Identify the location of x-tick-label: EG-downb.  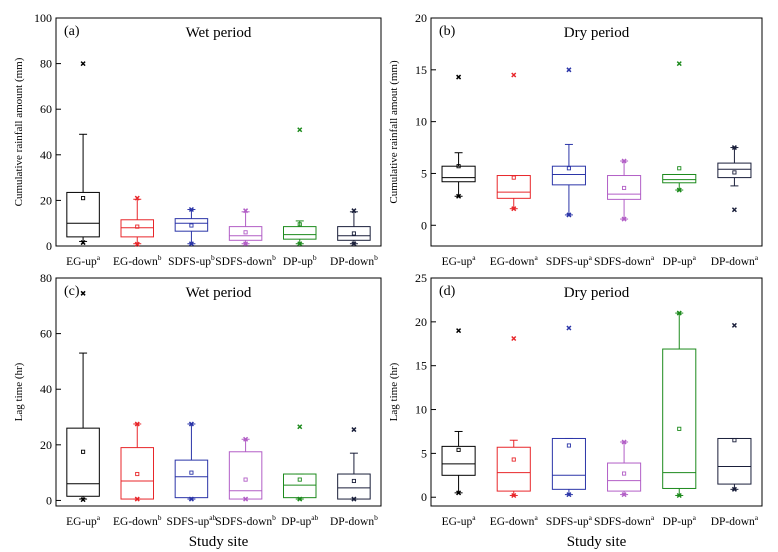
(137, 520).